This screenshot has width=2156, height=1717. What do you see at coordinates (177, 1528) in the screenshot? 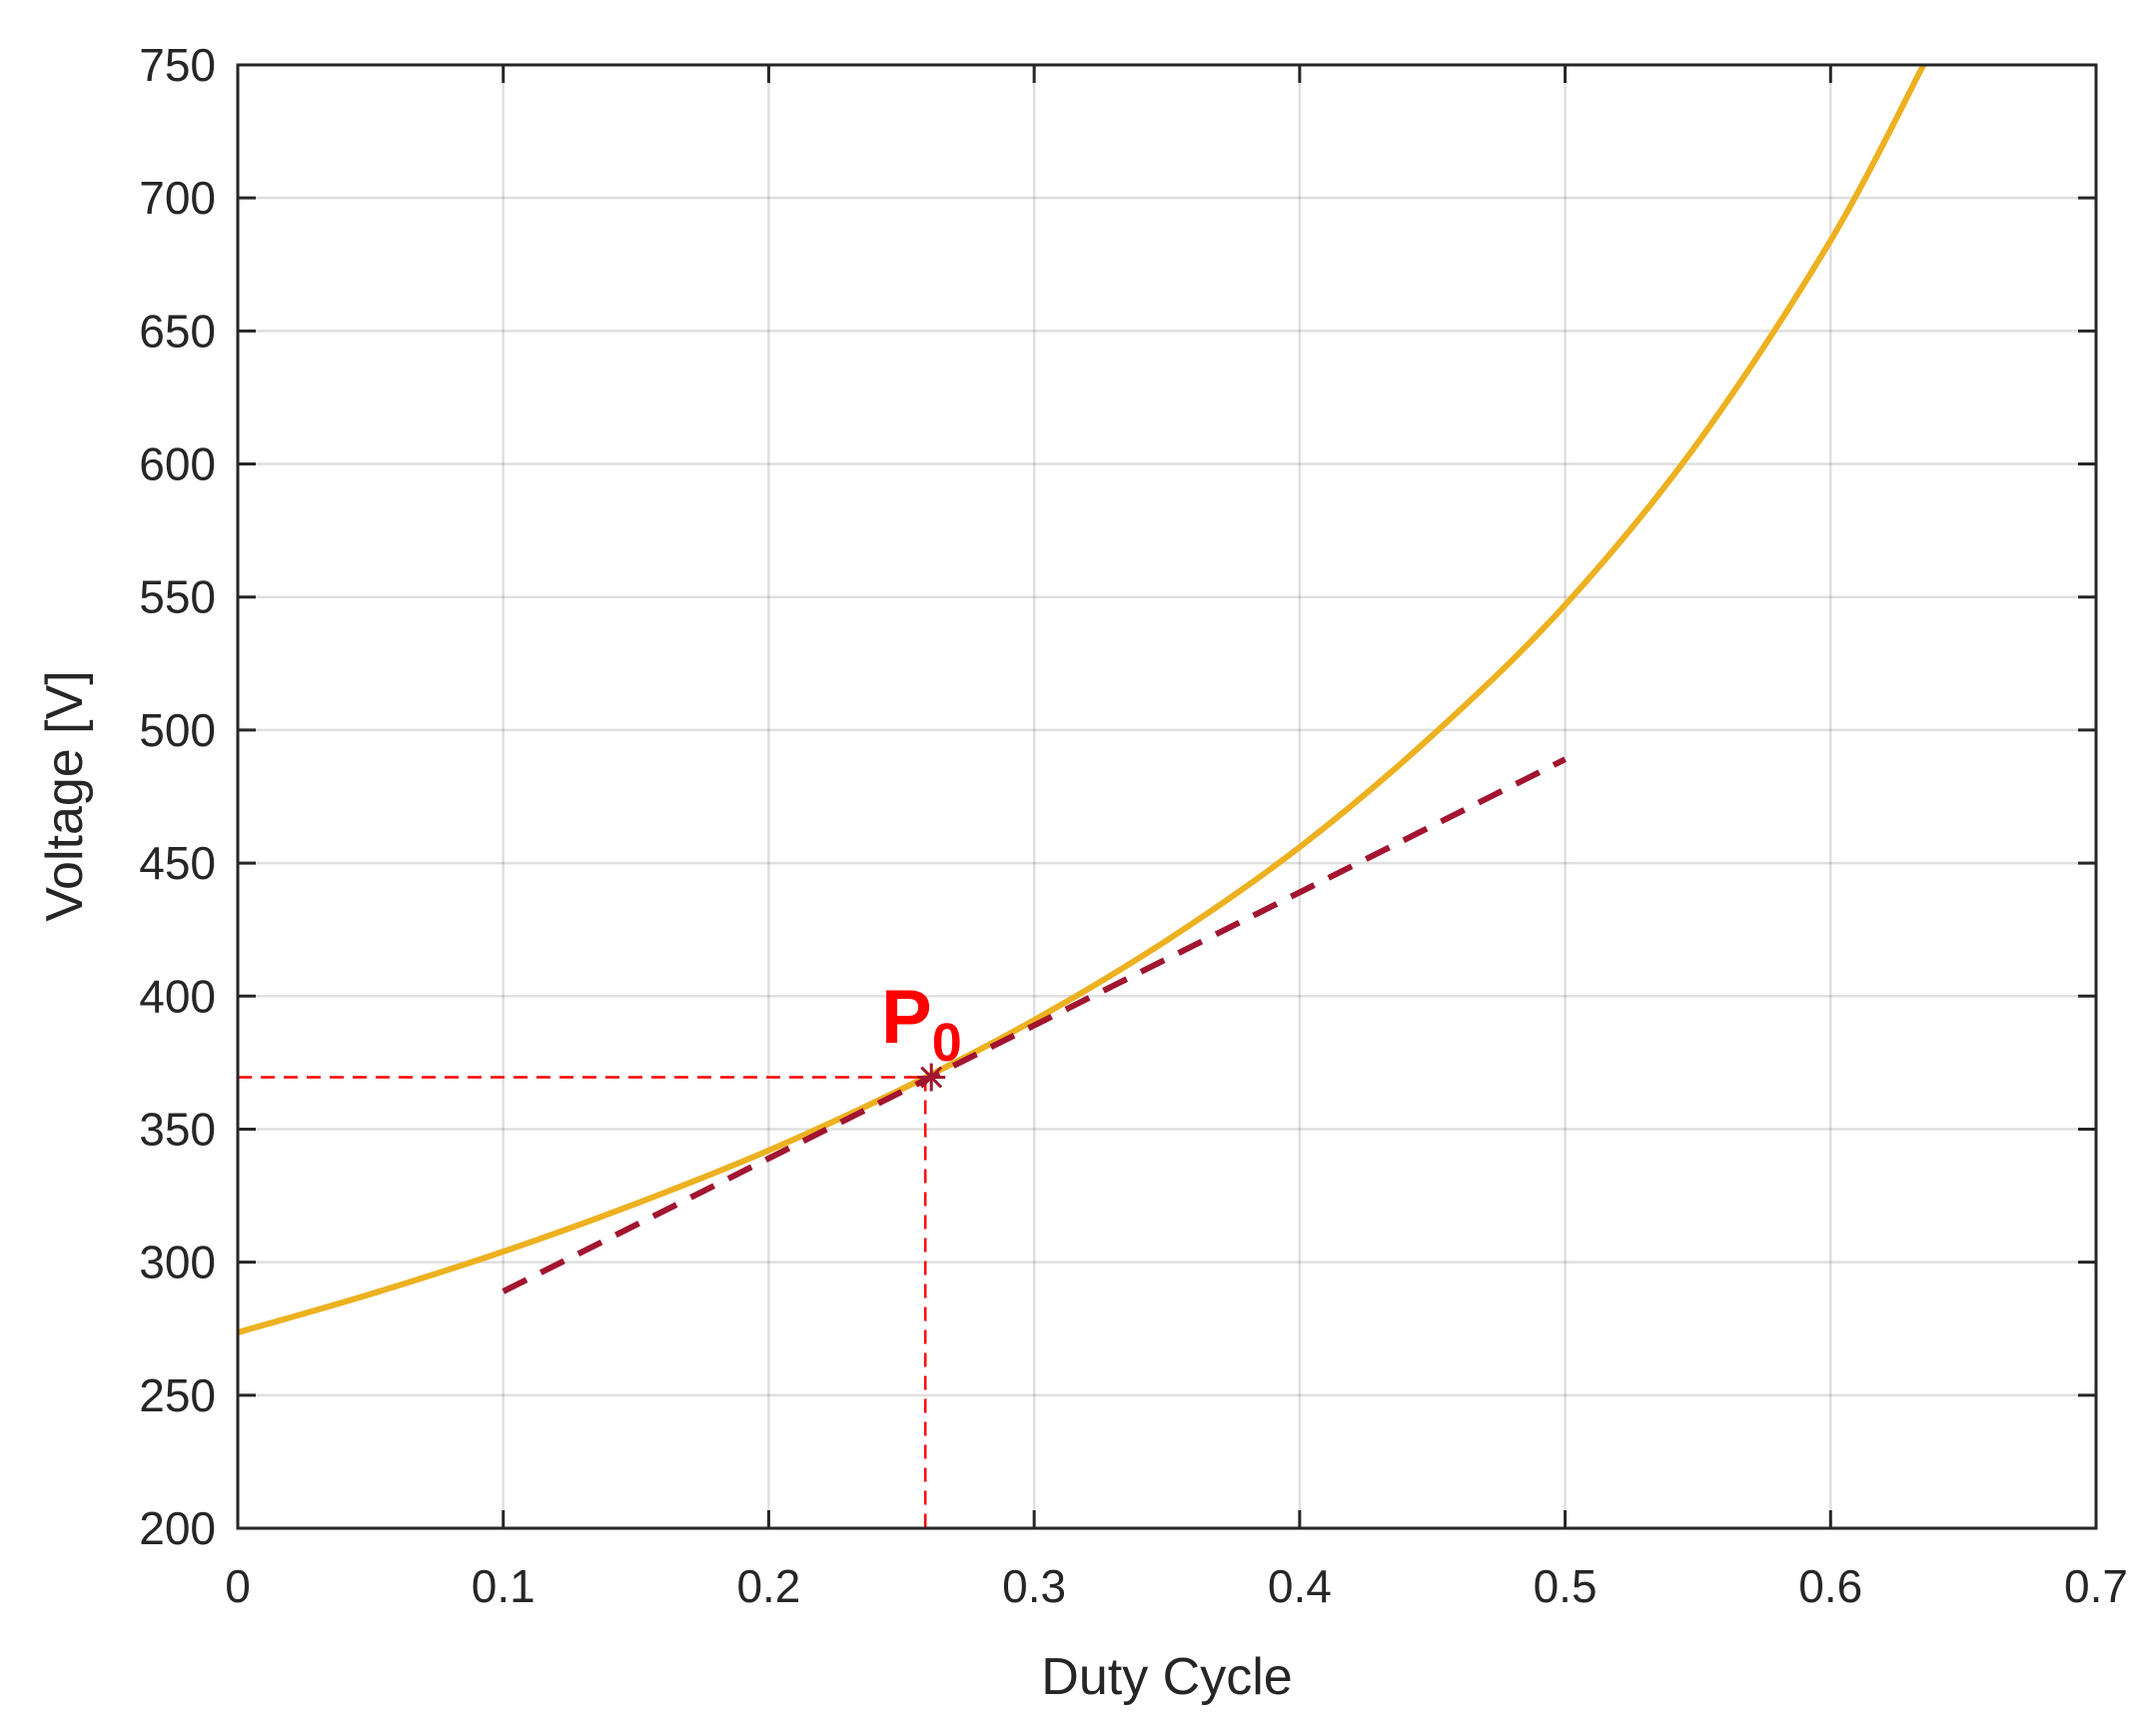
I see `y-tick-label: 200` at bounding box center [177, 1528].